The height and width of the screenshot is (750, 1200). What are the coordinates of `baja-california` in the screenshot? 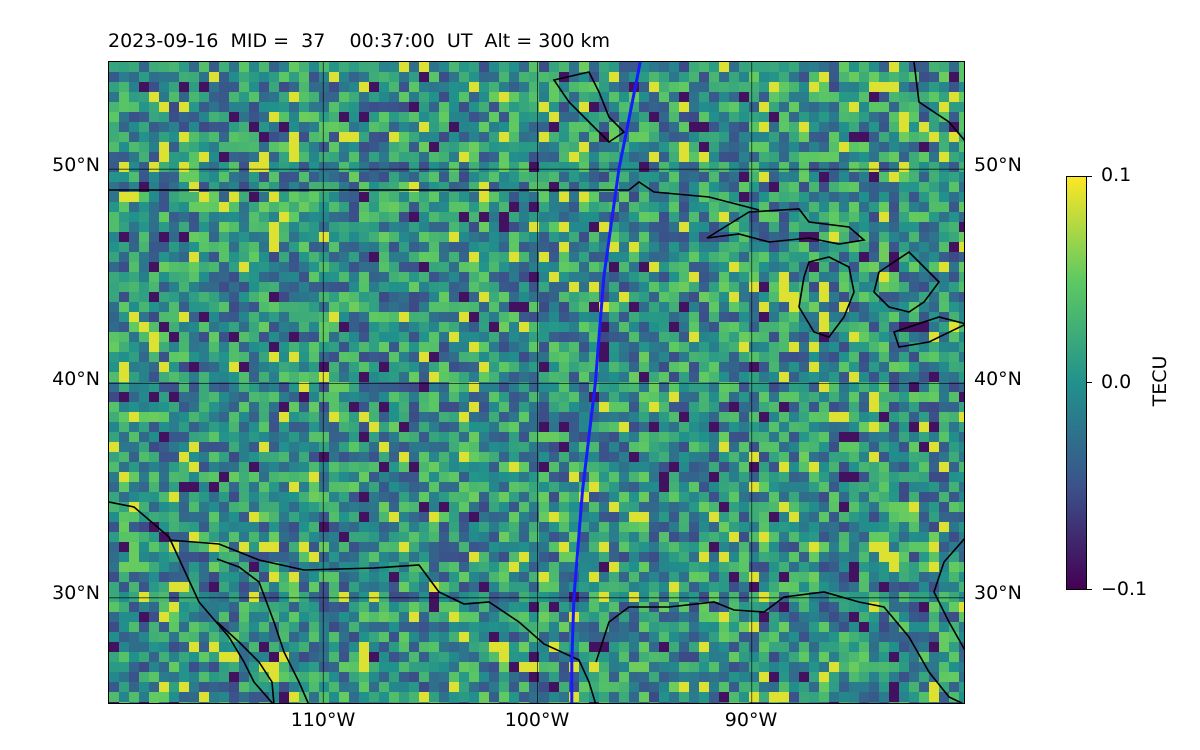 It's located at (263, 630).